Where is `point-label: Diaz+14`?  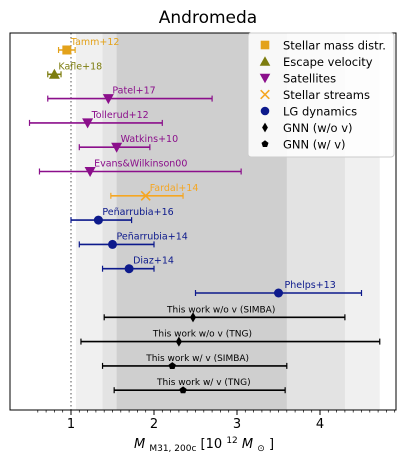
point-label: Diaz+14 is located at coordinates (153, 261).